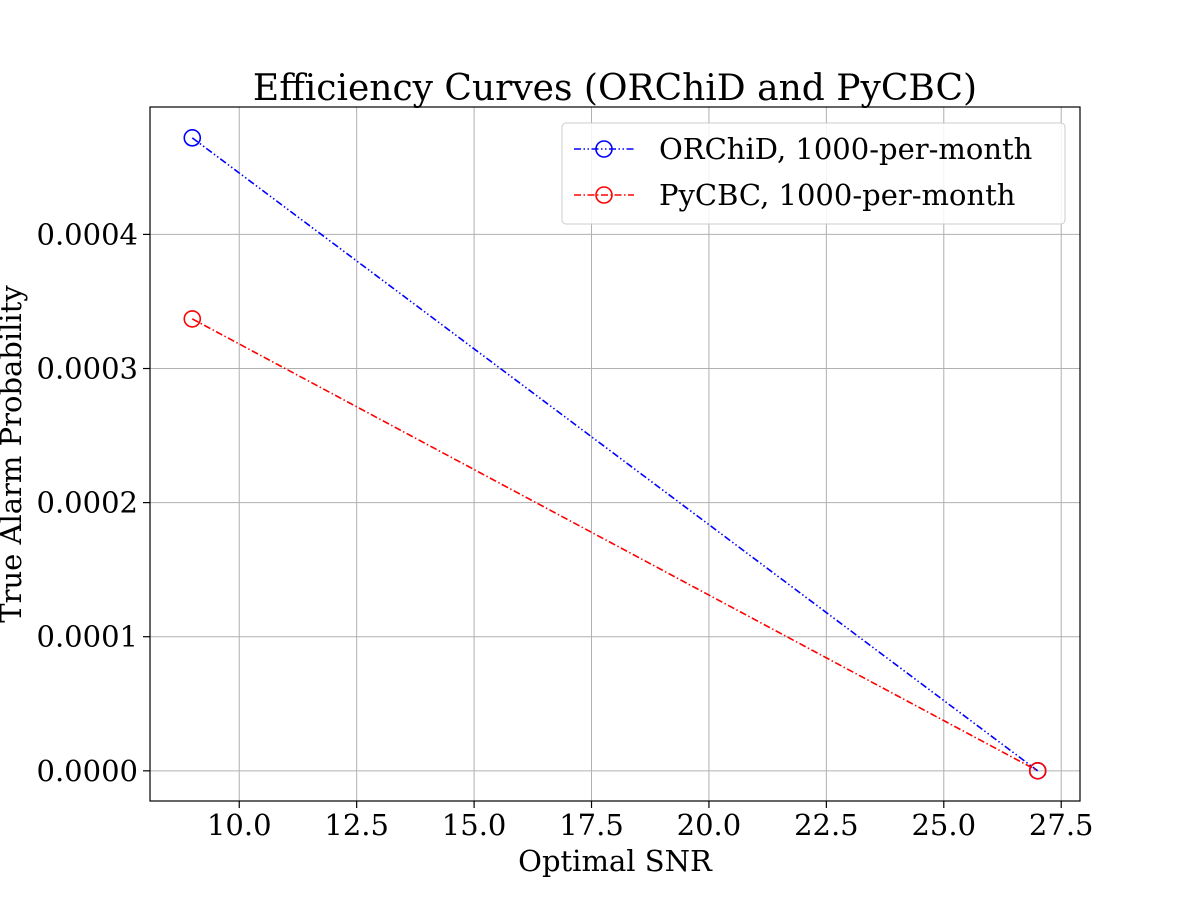 This screenshot has height=900, width=1200. What do you see at coordinates (87, 771) in the screenshot?
I see `y-tick-label: 0.0000` at bounding box center [87, 771].